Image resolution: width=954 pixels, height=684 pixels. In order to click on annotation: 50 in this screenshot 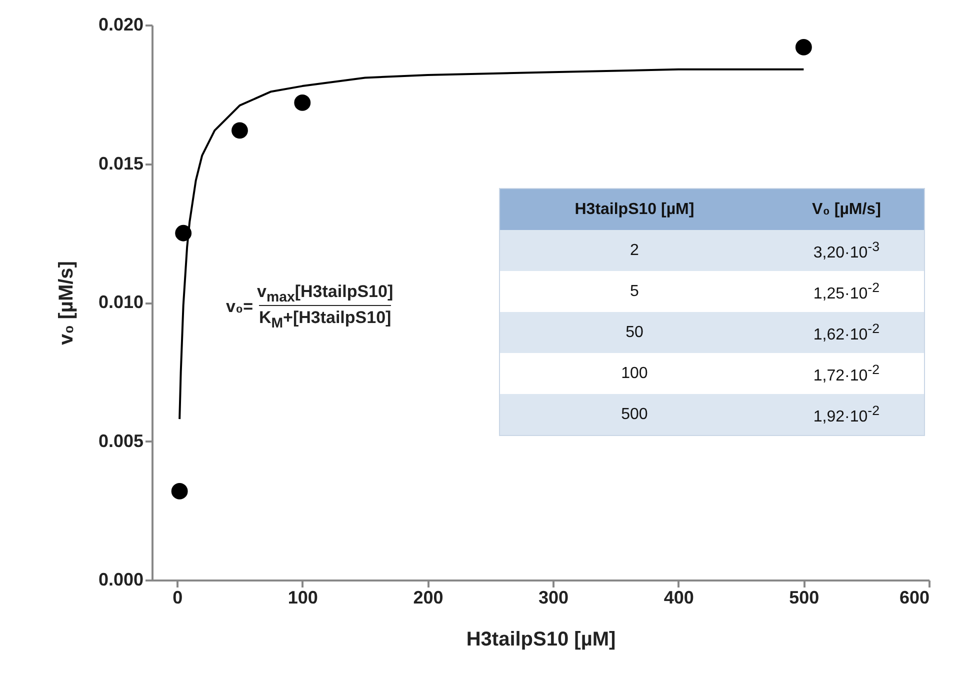, I will do `click(634, 332)`.